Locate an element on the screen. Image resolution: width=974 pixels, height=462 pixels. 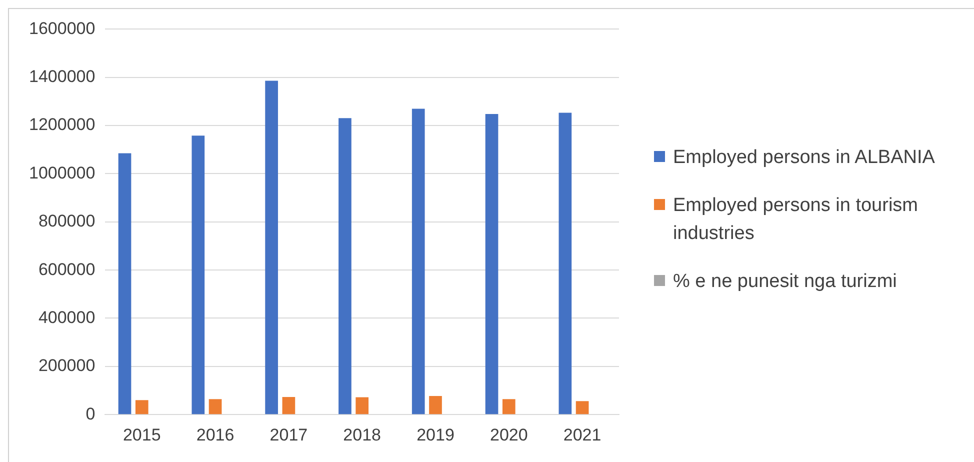
y-tick-label: 0 is located at coordinates (91, 414).